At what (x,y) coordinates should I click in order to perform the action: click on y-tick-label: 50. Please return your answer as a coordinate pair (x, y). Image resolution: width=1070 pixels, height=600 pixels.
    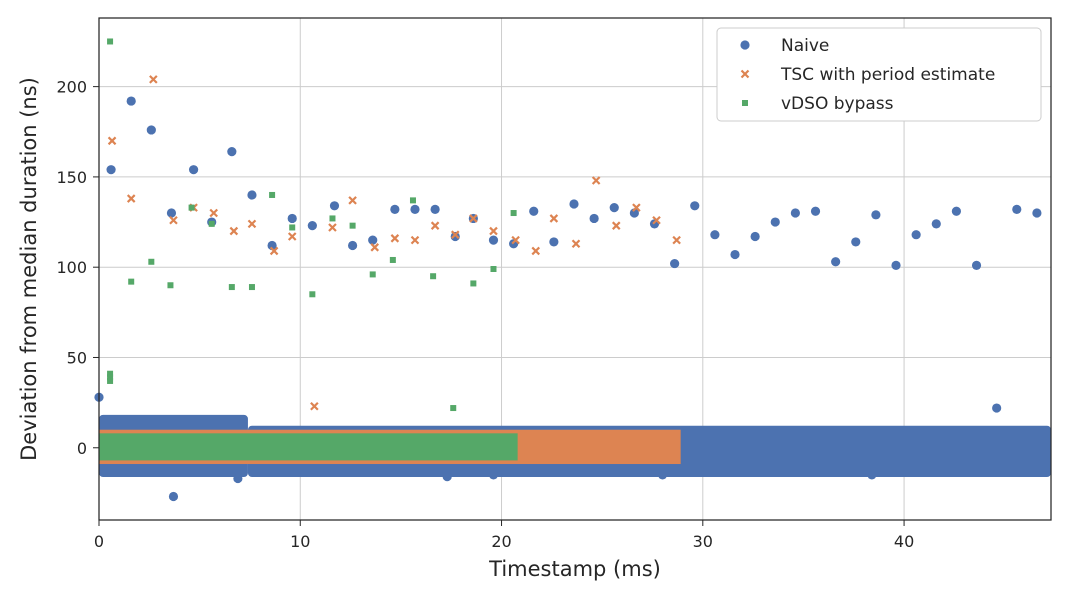
    Looking at the image, I should click on (77, 357).